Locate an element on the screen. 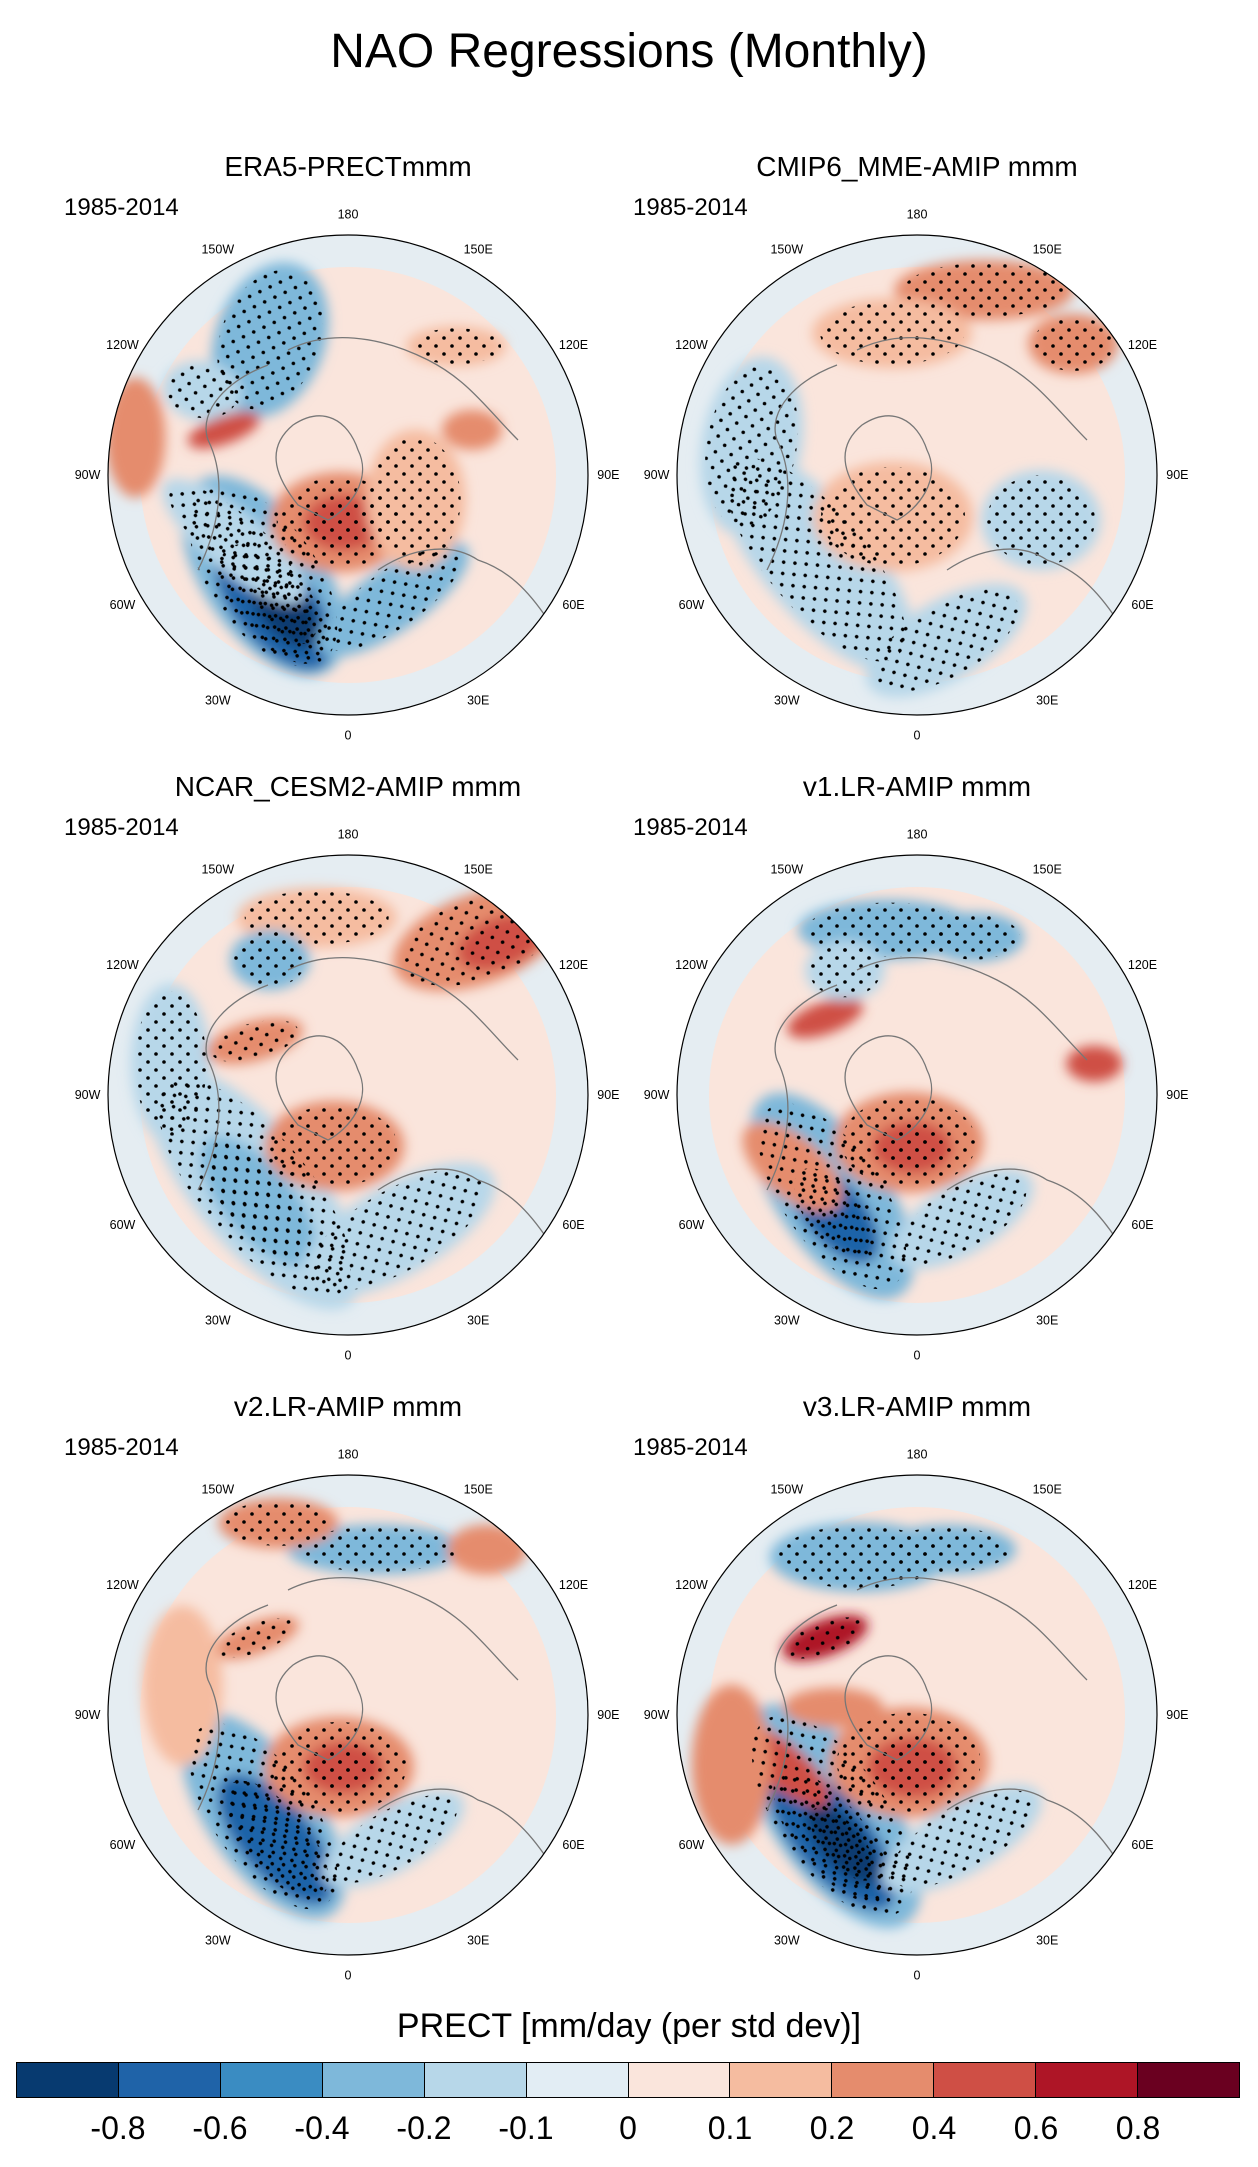  panel-title: CMIP6_MME-AMIP mmm is located at coordinates (917, 166).